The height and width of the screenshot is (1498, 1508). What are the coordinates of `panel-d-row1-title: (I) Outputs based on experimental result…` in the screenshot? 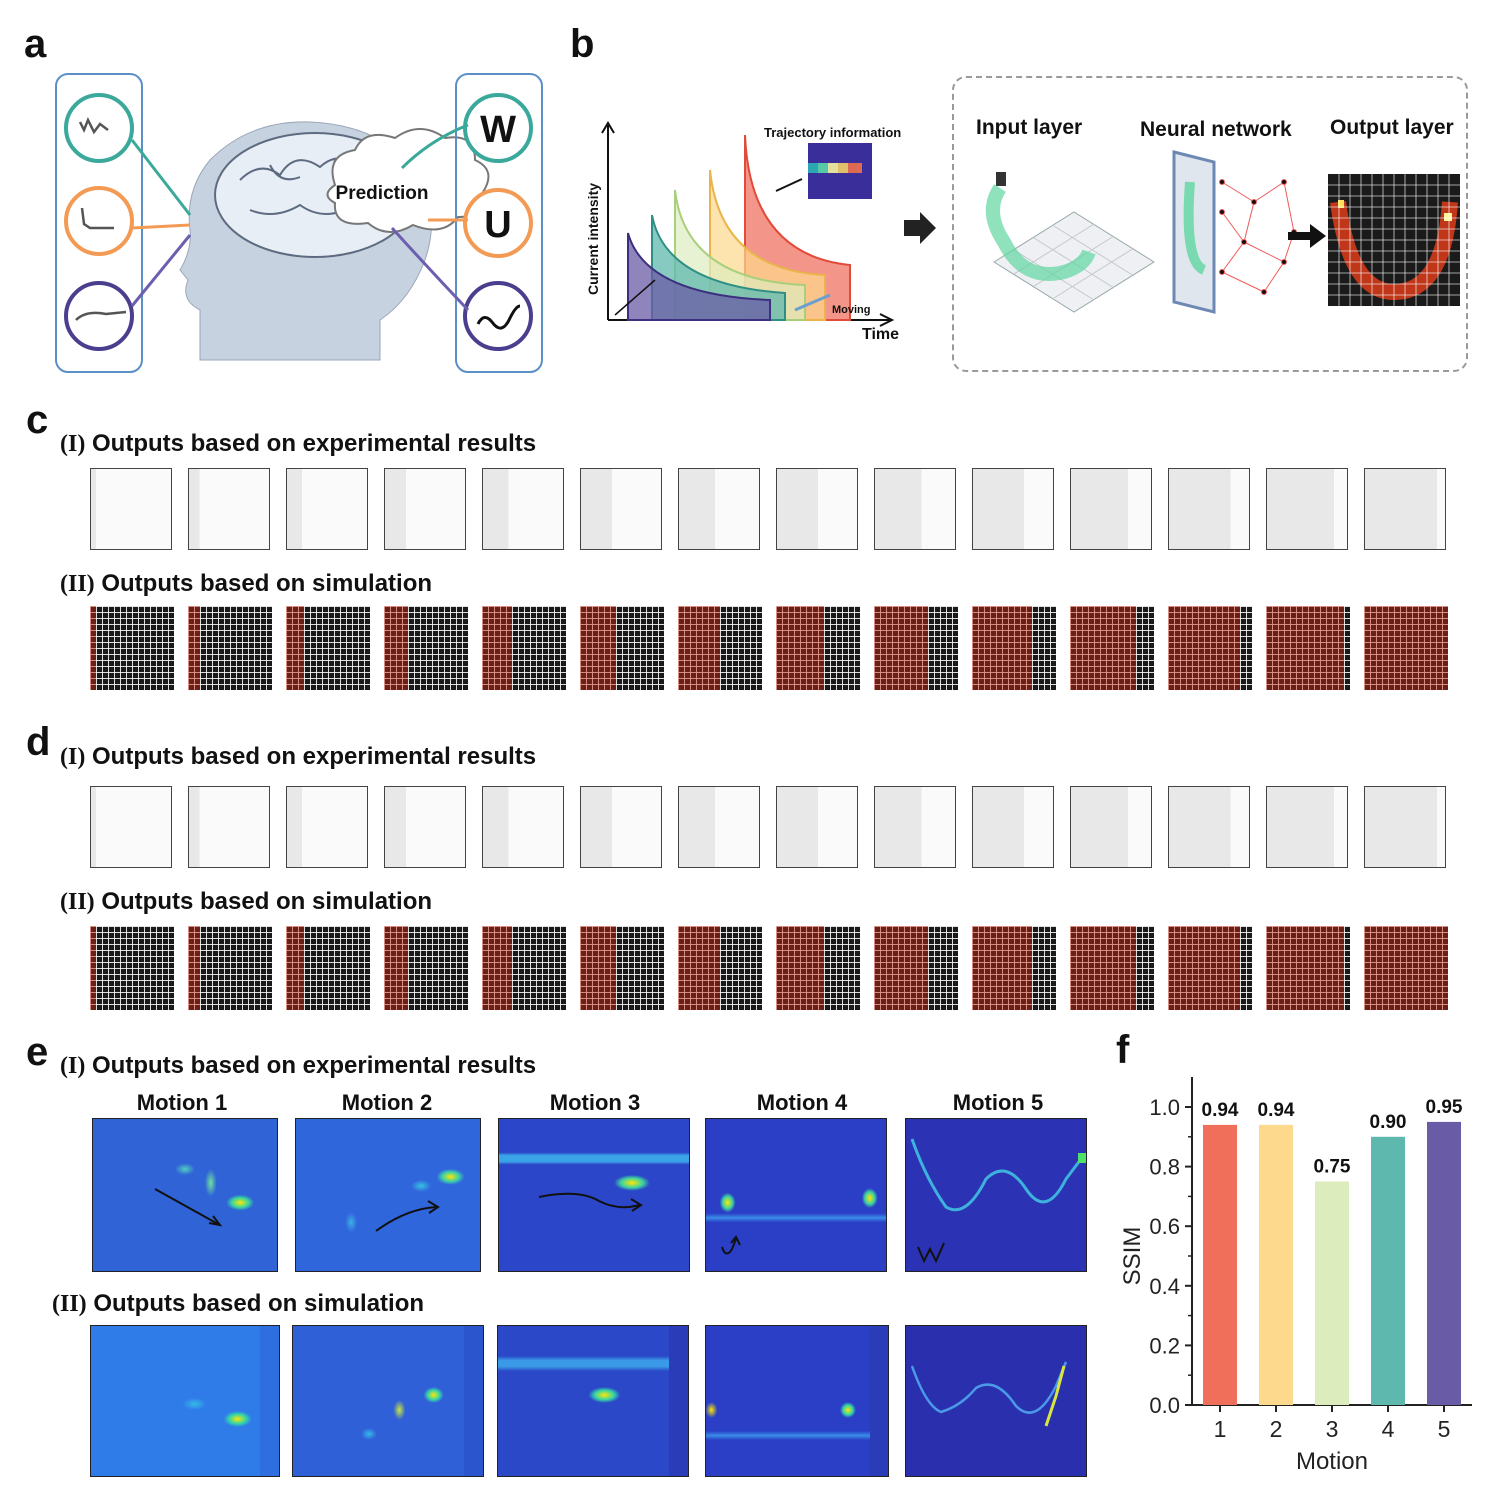 It's located at (298, 756).